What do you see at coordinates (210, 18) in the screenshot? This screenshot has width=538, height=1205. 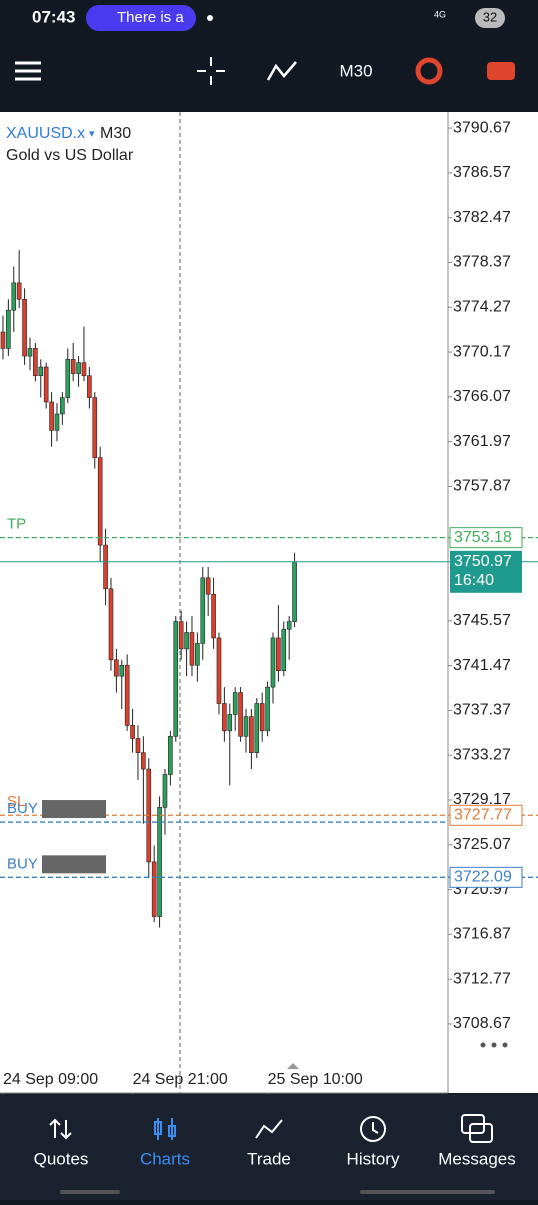 I see `dot` at bounding box center [210, 18].